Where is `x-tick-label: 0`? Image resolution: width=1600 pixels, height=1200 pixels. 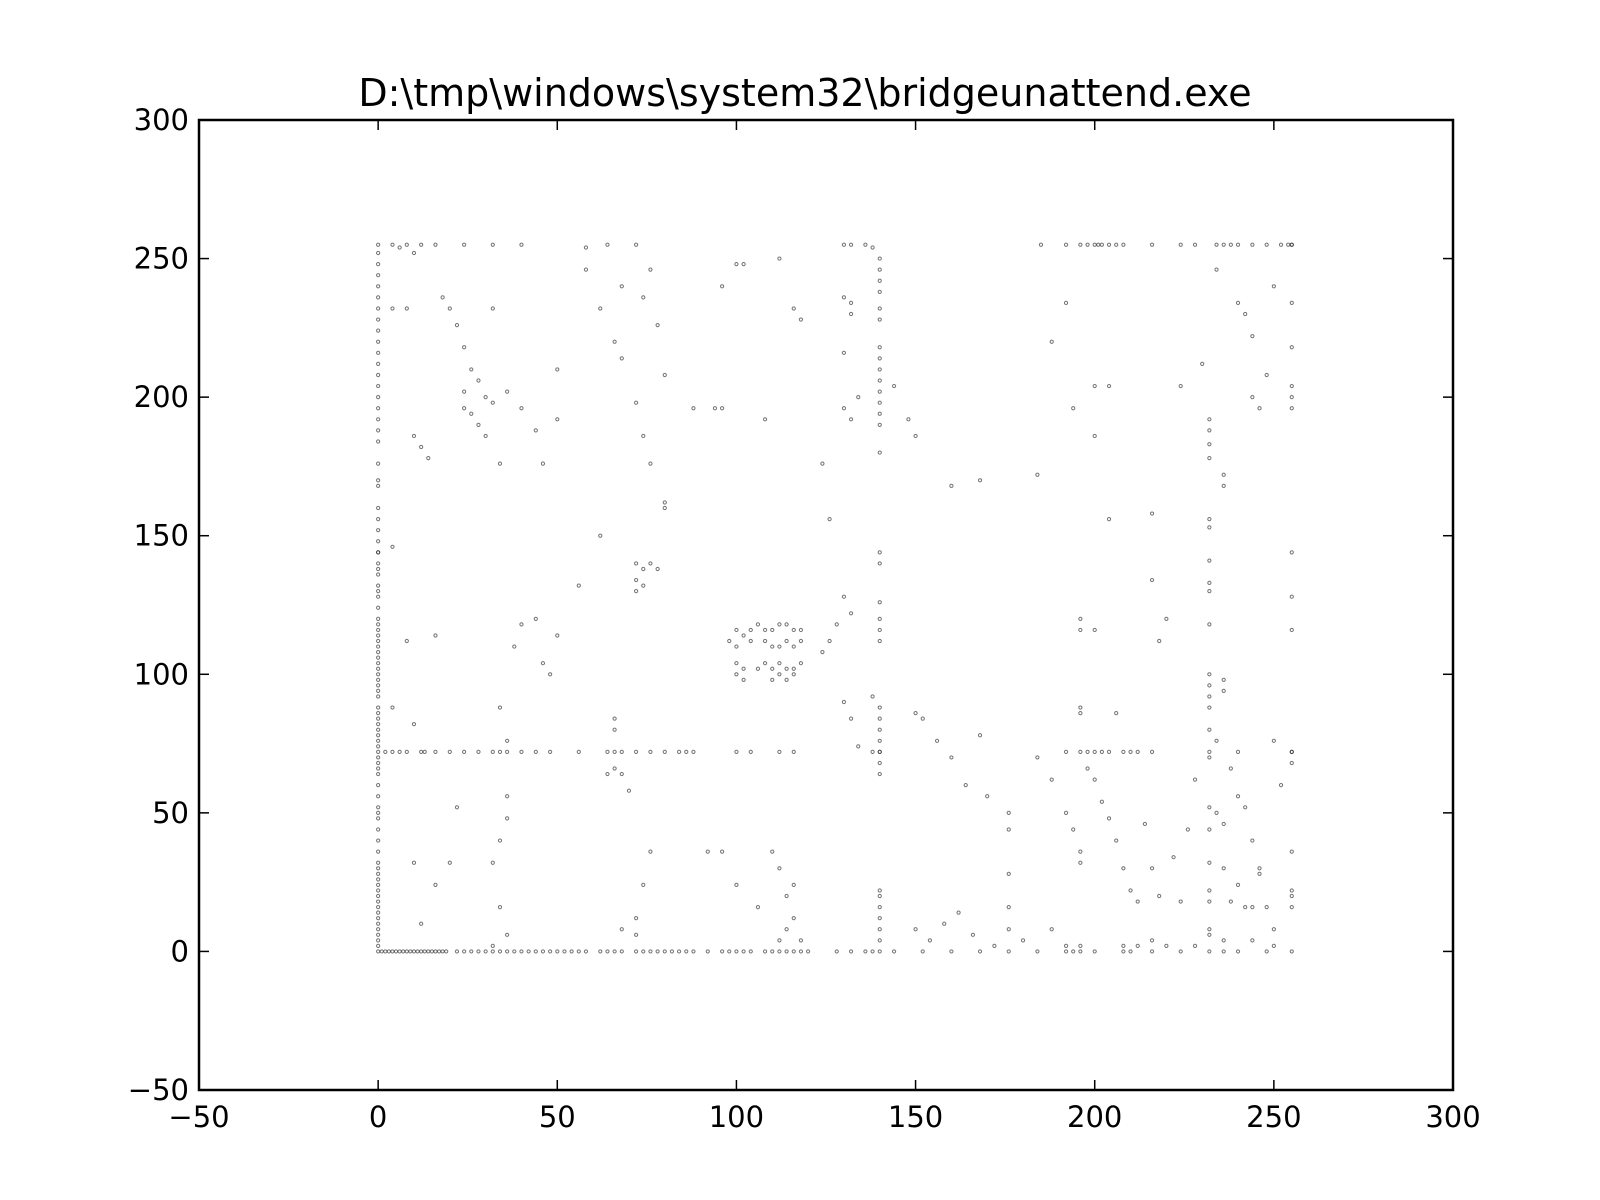 x-tick-label: 0 is located at coordinates (378, 1117).